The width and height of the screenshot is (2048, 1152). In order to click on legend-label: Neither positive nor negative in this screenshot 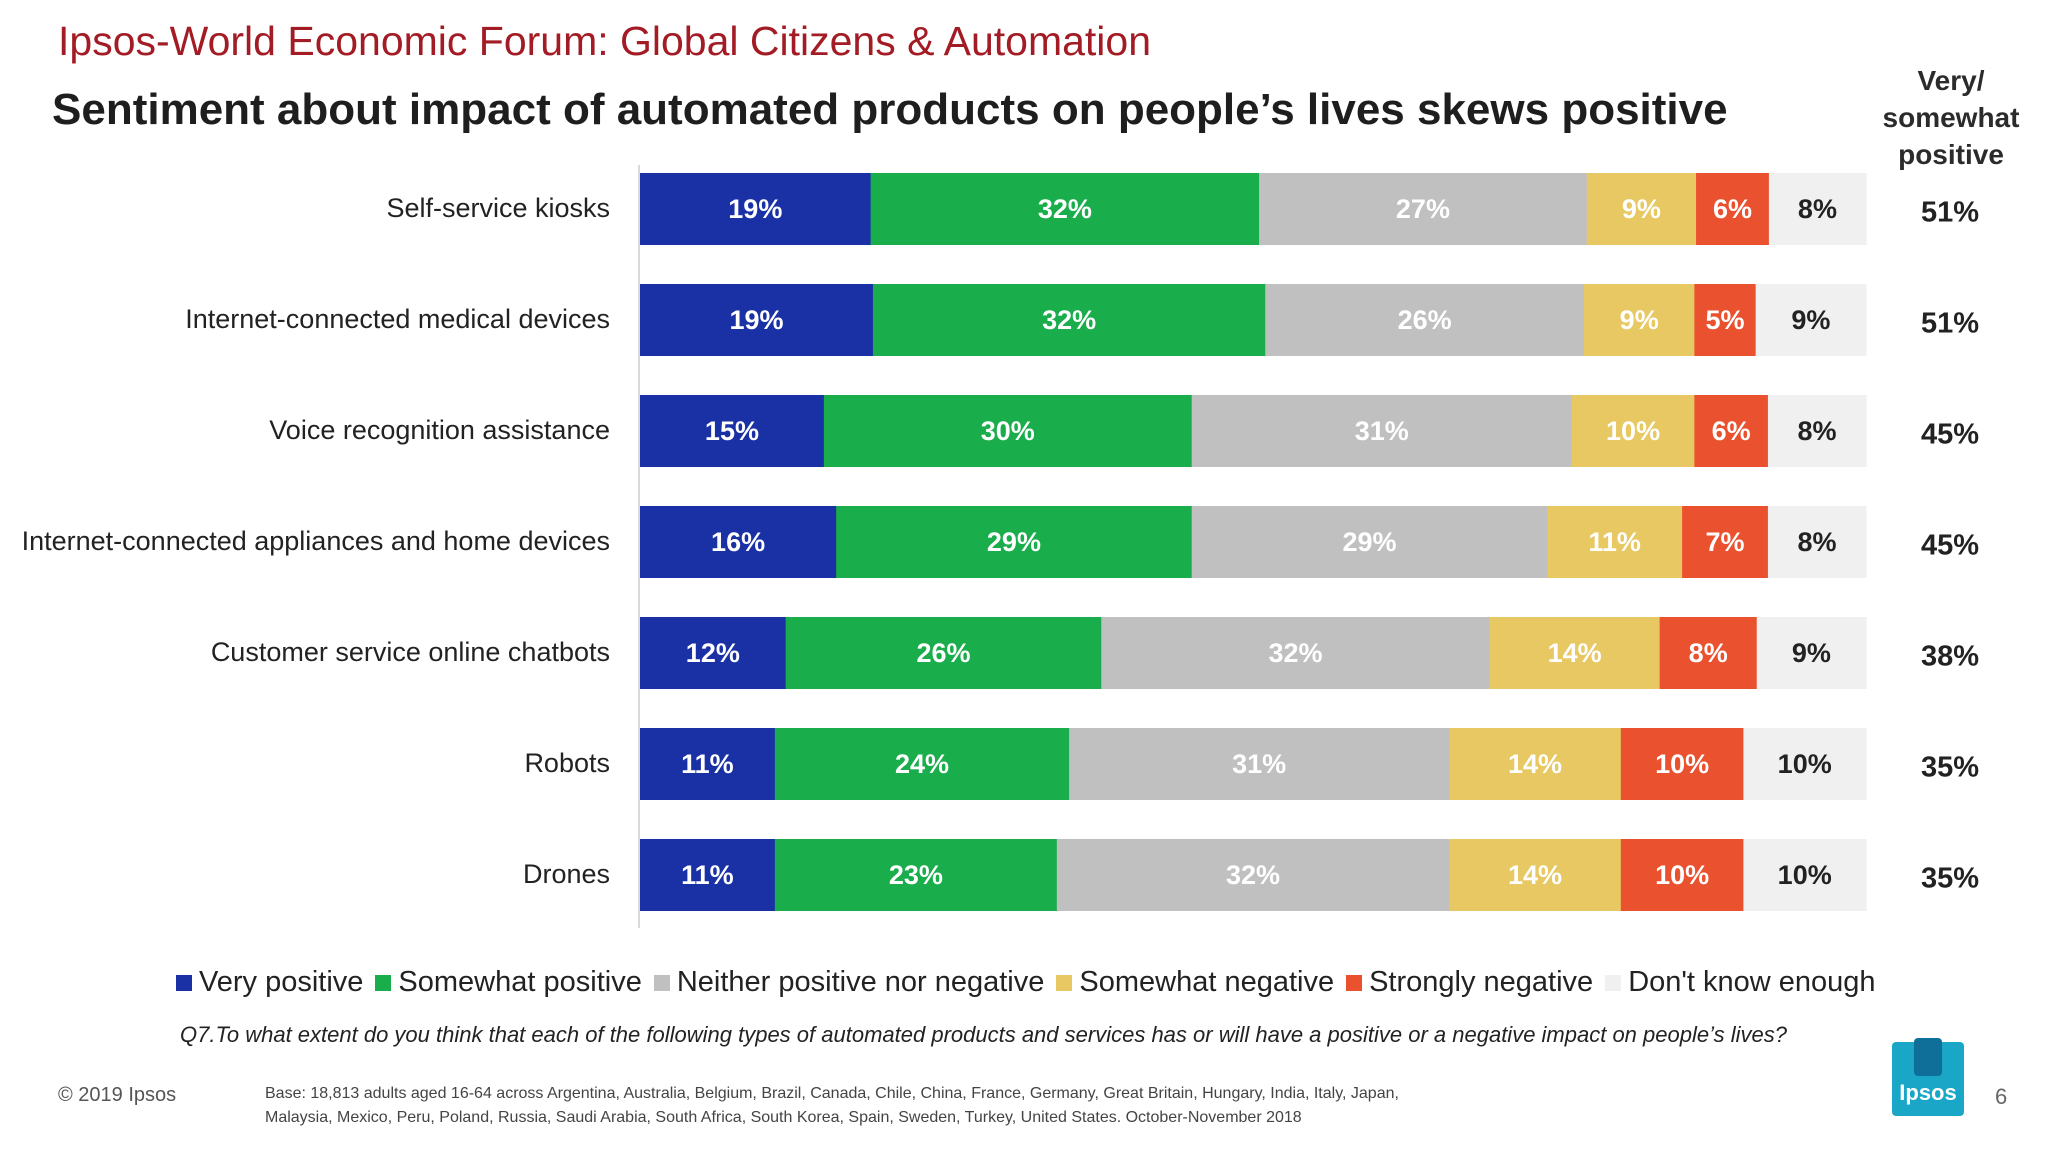, I will do `click(860, 982)`.